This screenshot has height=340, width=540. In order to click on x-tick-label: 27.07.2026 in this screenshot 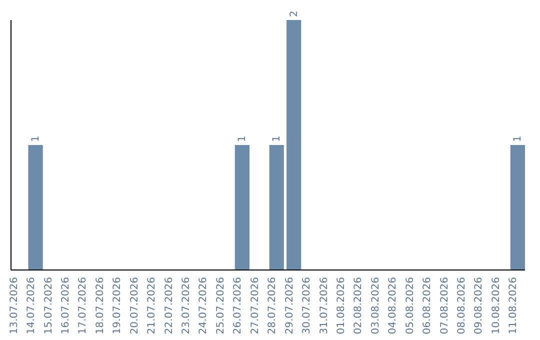, I will do `click(255, 305)`.